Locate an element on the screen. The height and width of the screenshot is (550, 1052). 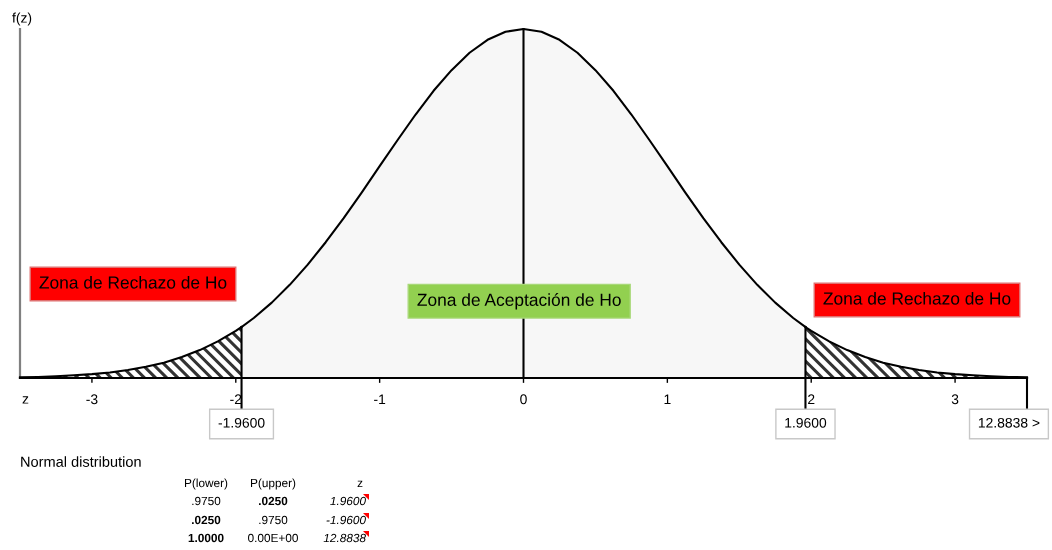
y-axis-title: f(z) is located at coordinates (22, 19).